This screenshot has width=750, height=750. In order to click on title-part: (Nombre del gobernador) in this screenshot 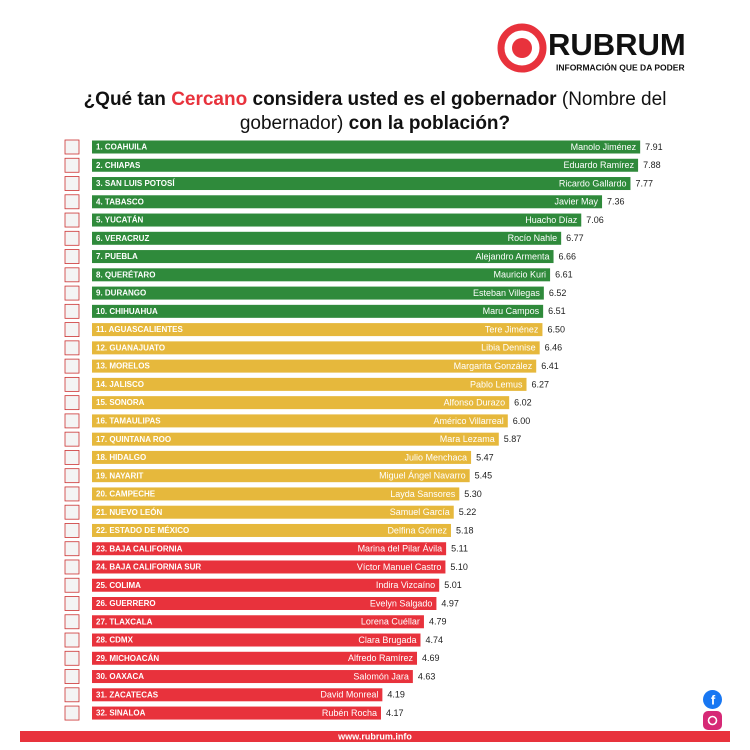, I will do `click(453, 111)`.